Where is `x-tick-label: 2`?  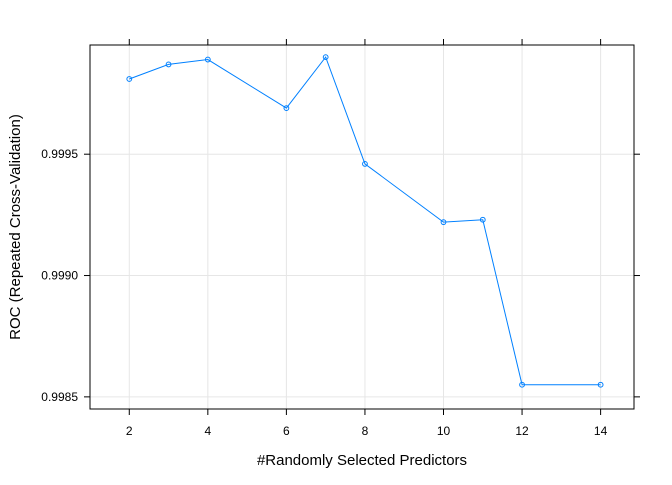
x-tick-label: 2 is located at coordinates (129, 431).